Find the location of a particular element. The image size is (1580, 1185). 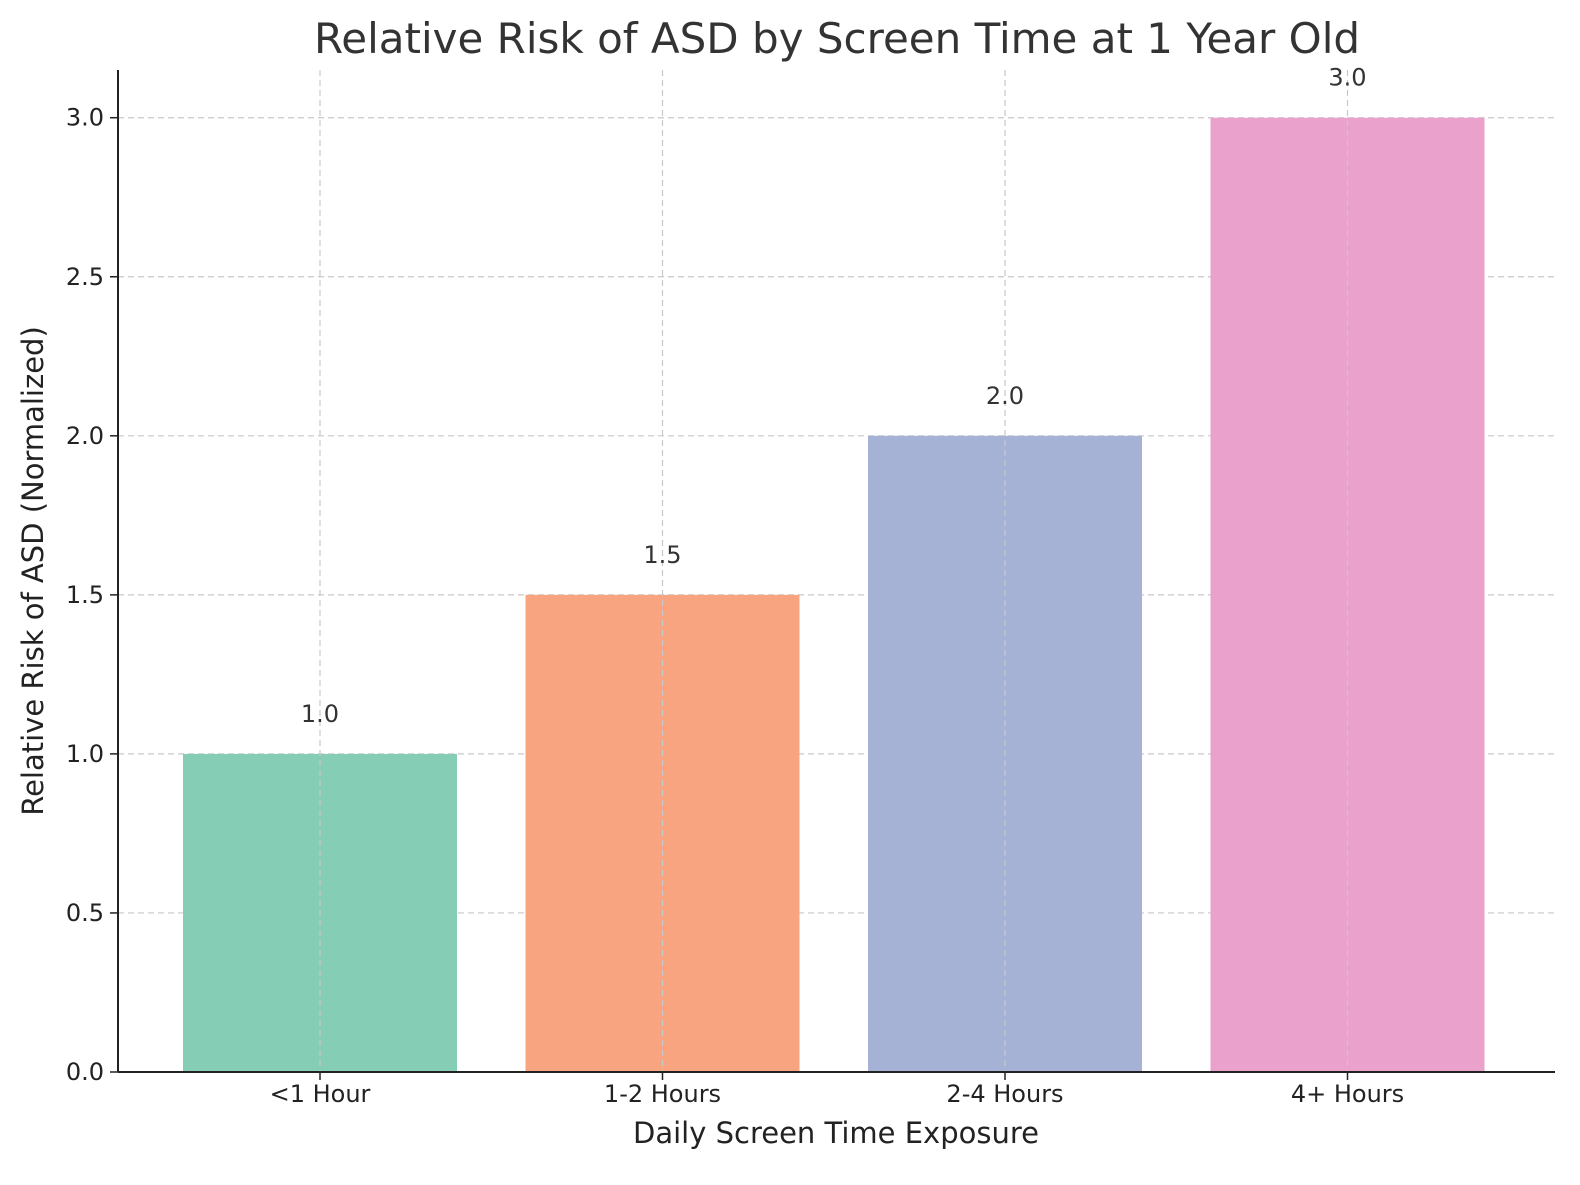

x-tick-label: 4+ Hours is located at coordinates (1347, 1094).